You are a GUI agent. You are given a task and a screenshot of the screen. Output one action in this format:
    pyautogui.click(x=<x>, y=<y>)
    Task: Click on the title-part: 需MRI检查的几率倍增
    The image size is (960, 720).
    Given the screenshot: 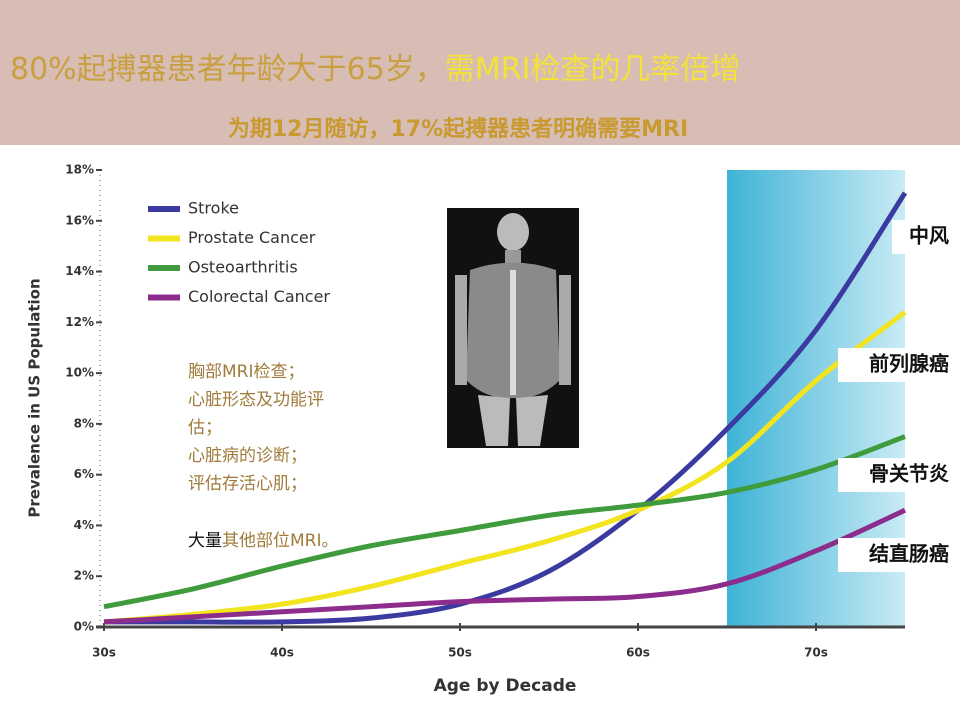 What is the action you would take?
    pyautogui.click(x=593, y=69)
    